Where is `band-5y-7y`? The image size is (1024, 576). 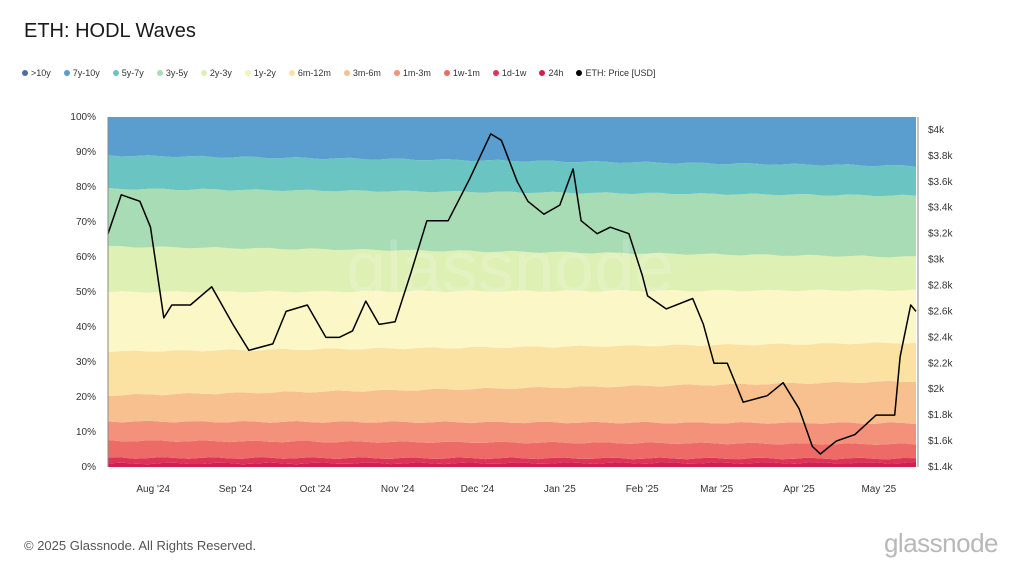
band-5y-7y is located at coordinates (512, 176).